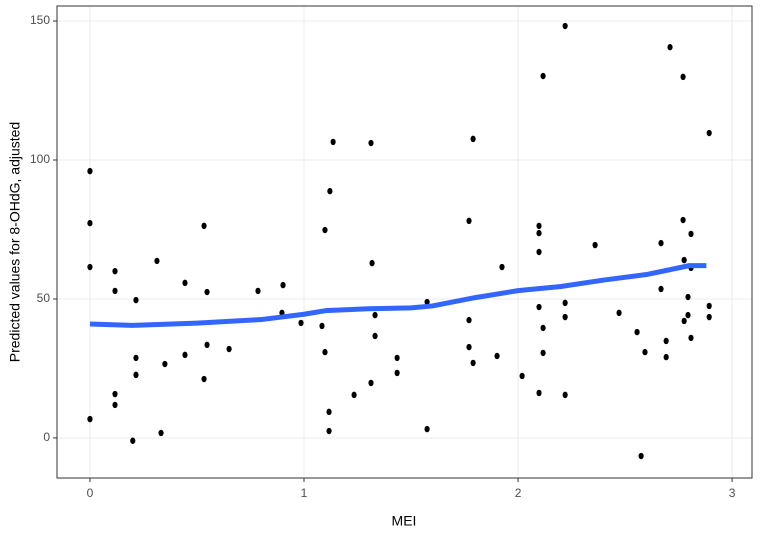 This screenshot has height=538, width=771. Describe the element at coordinates (732, 493) in the screenshot. I see `x-tick-label: 3` at that location.